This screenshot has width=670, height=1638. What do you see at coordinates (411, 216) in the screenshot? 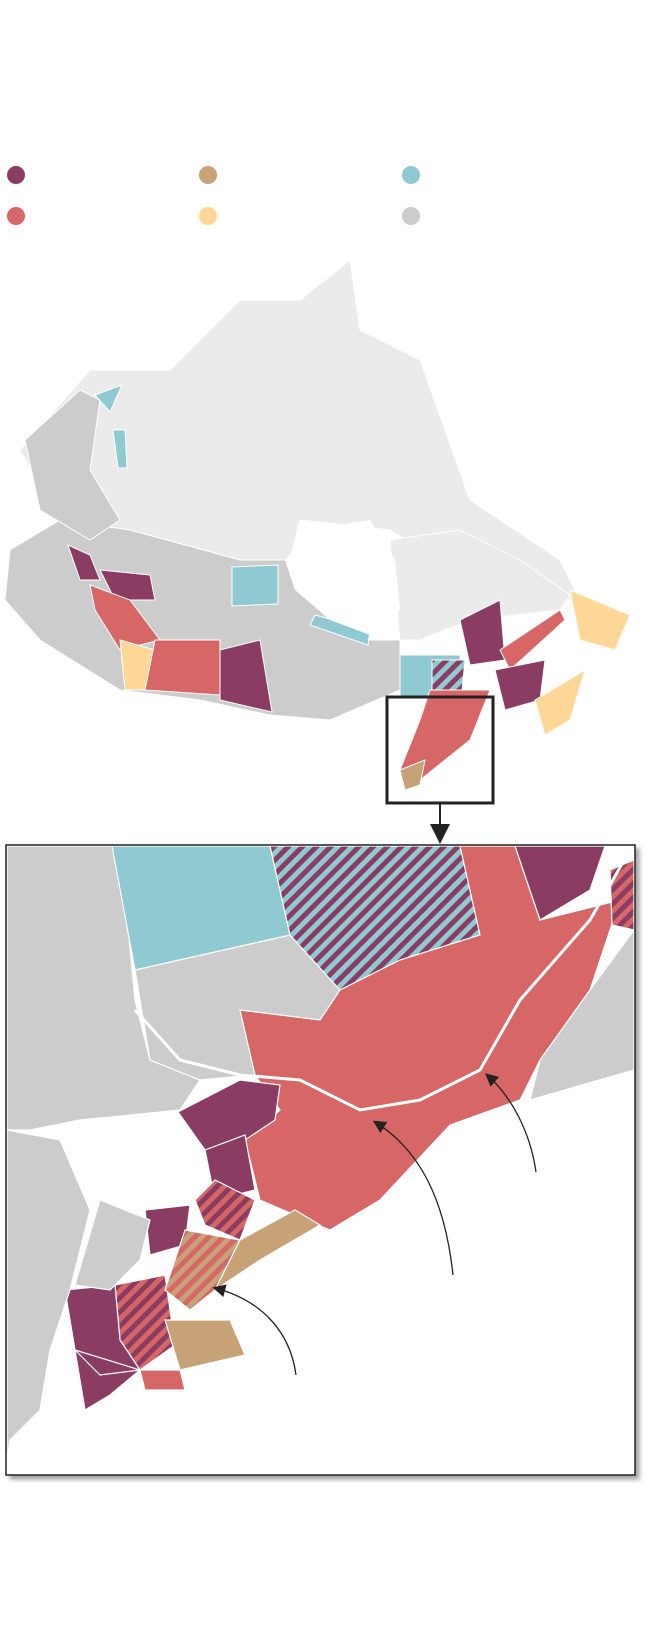
I see `legend-swatch-gray` at bounding box center [411, 216].